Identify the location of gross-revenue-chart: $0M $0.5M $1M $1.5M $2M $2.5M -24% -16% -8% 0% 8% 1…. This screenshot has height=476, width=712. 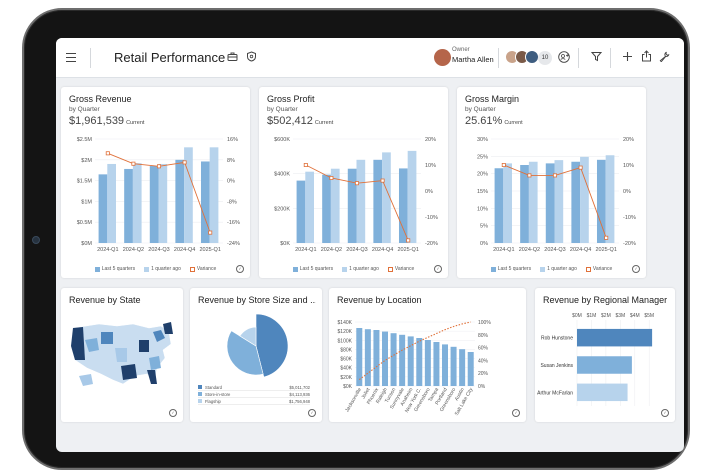
(158, 195).